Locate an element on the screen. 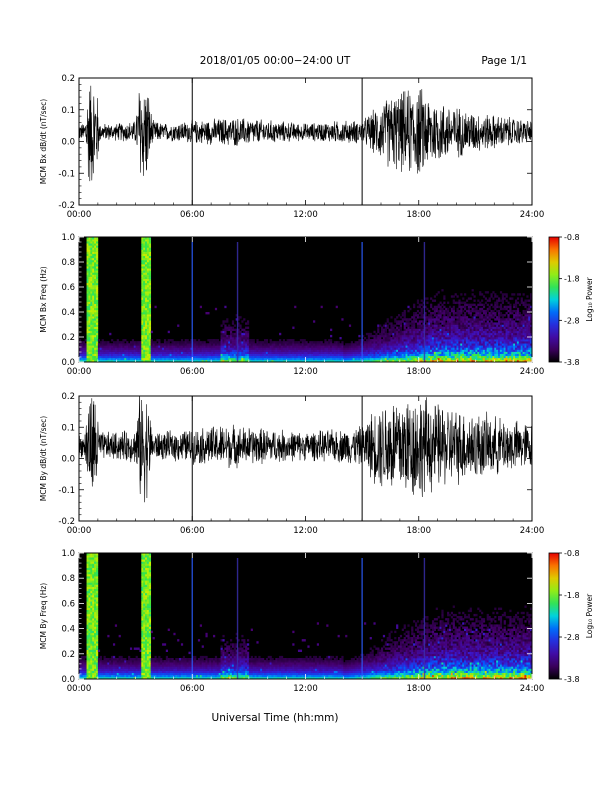 The image size is (612, 792). page-title: 2018/01/05 00:00−24:00 UT is located at coordinates (275, 61).